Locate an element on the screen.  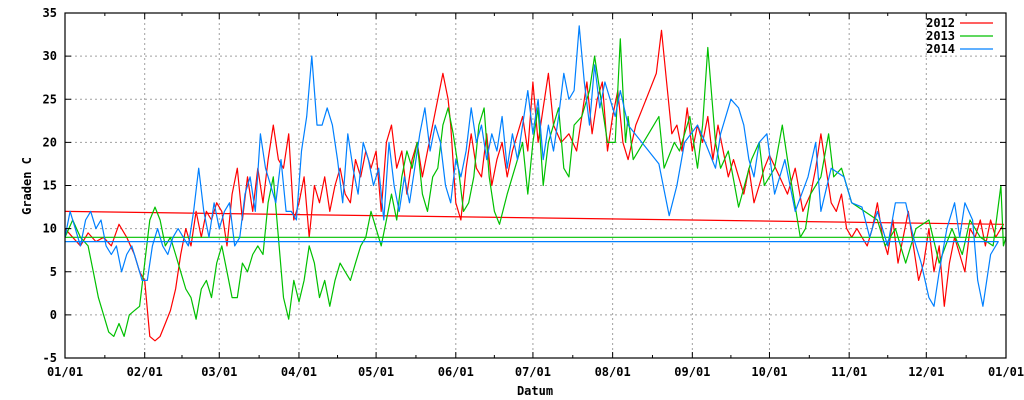
x-tick-label: 10/01 is located at coordinates (769, 372).